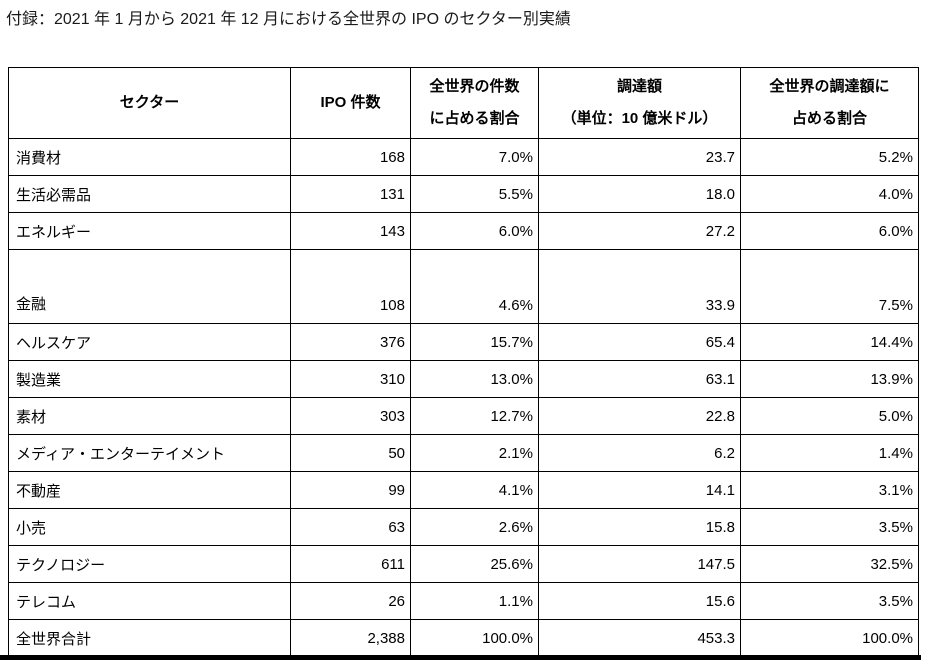 This screenshot has height=667, width=925. I want to click on cell-proceeds-share: 5.2%, so click(830, 157).